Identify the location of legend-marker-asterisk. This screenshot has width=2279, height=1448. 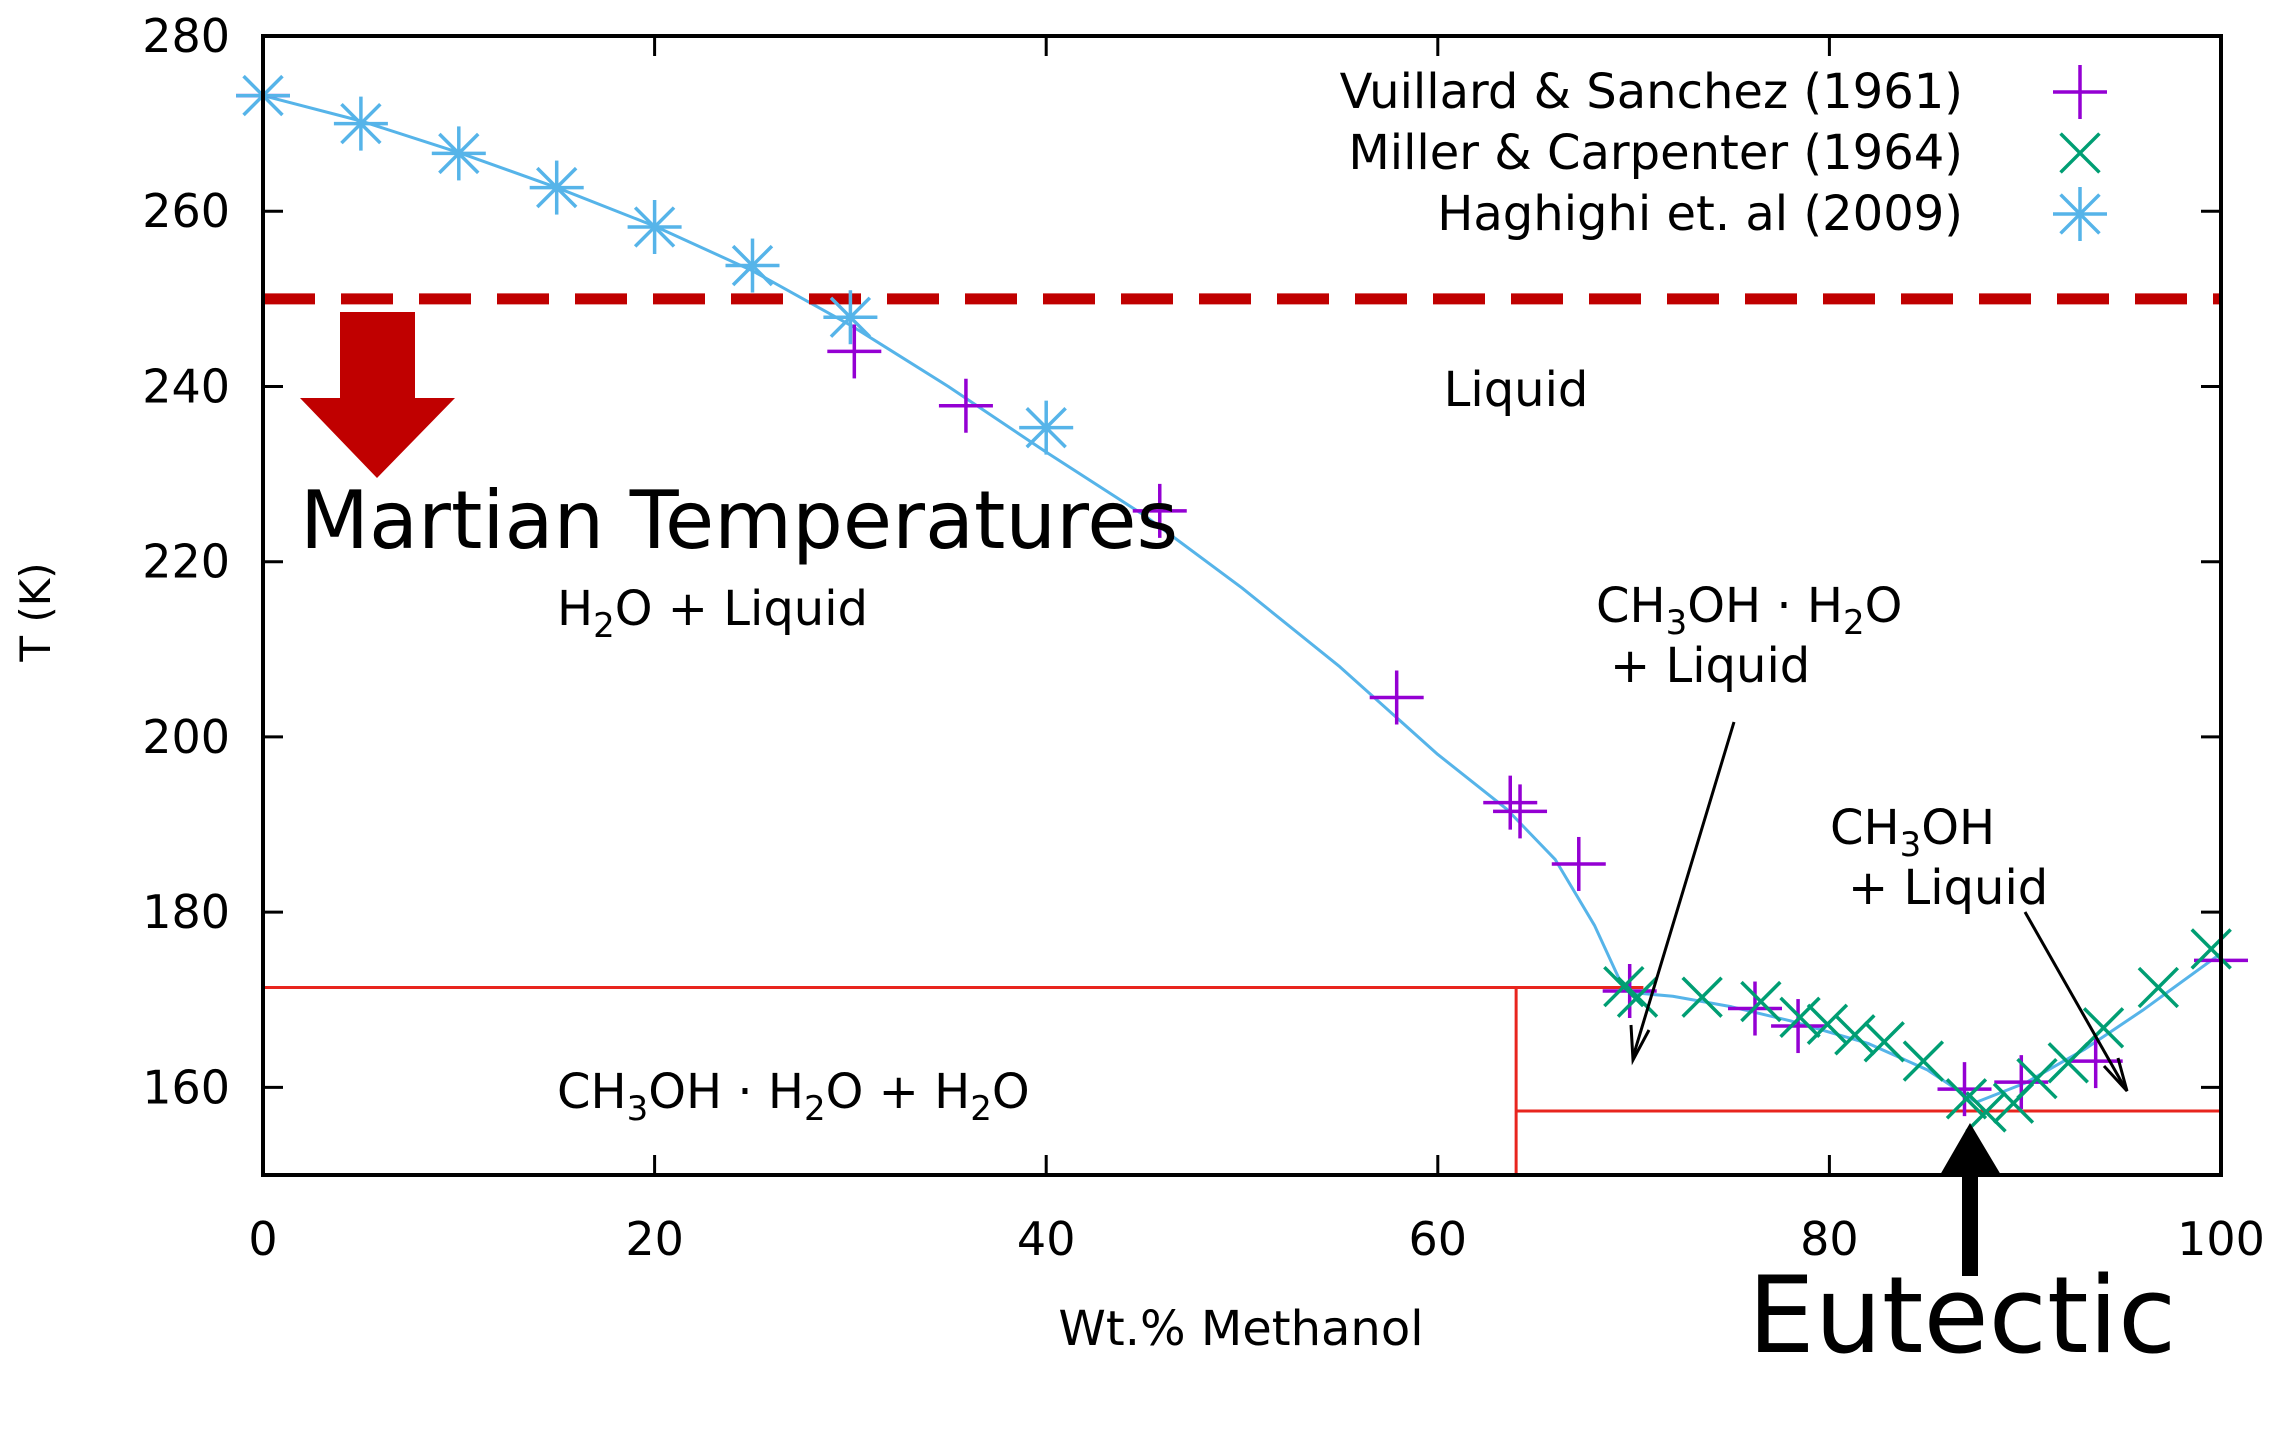
(2080, 214).